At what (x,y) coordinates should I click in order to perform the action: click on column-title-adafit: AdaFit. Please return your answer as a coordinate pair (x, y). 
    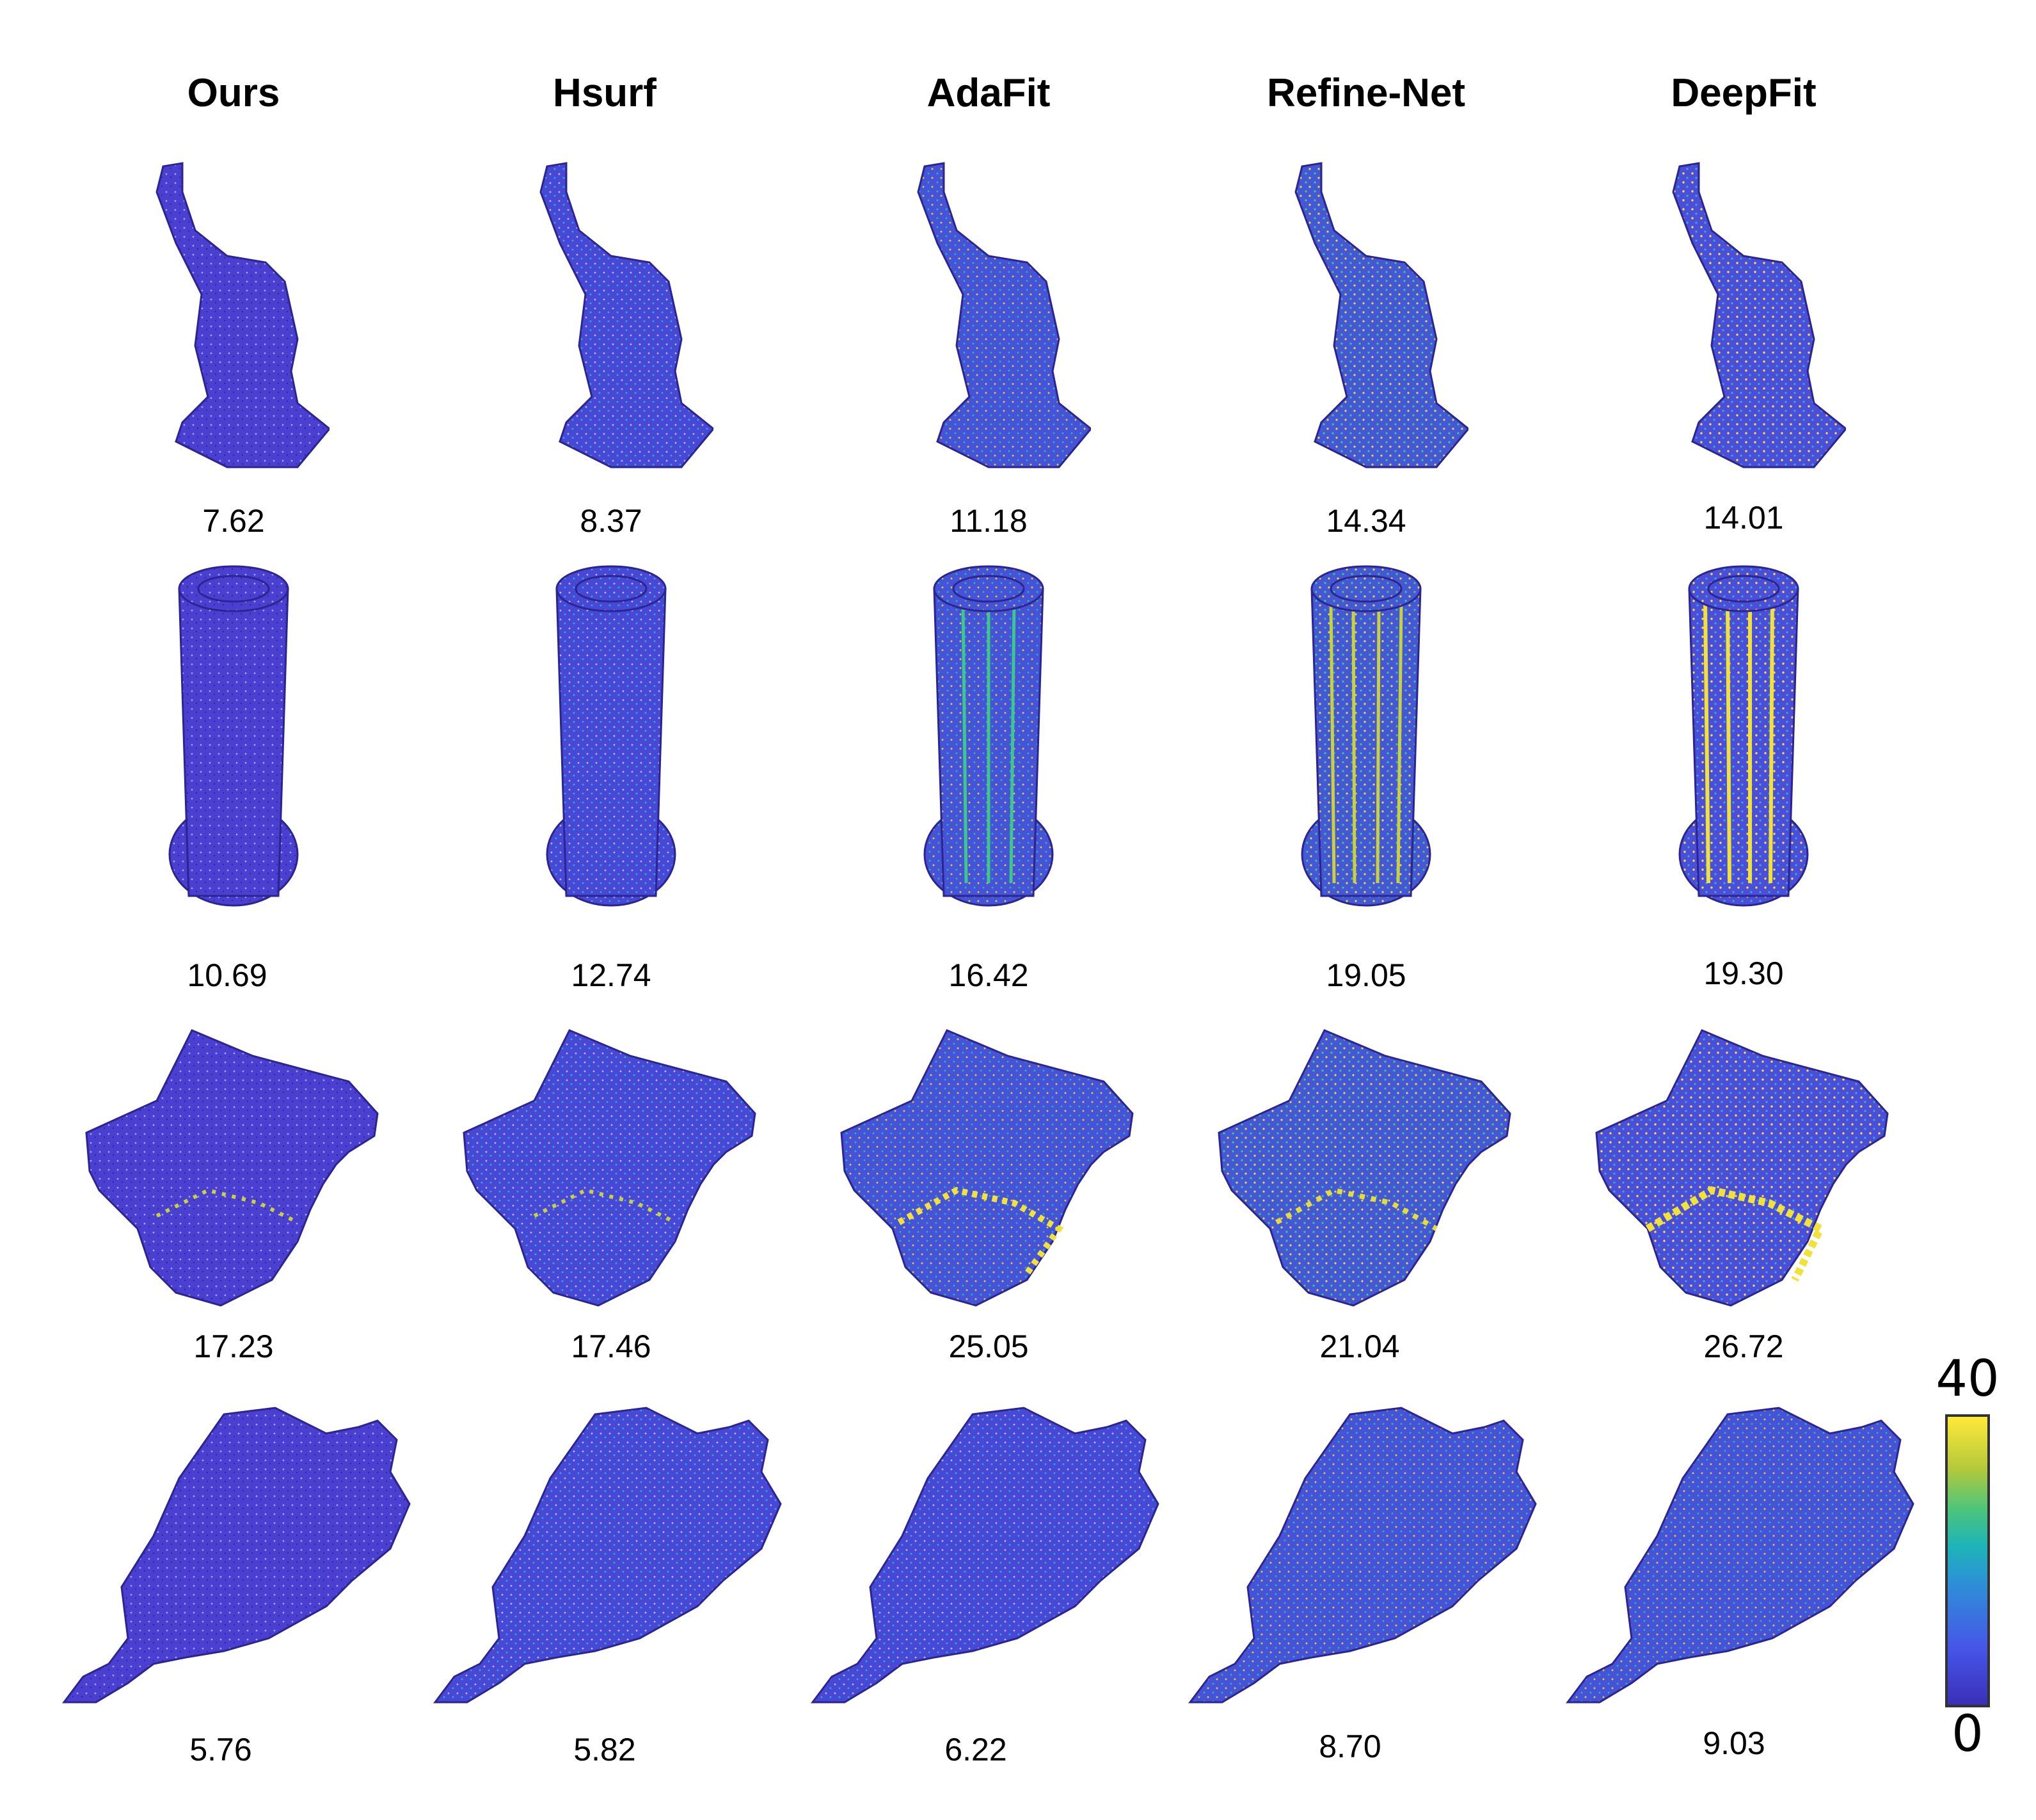
    Looking at the image, I should click on (989, 93).